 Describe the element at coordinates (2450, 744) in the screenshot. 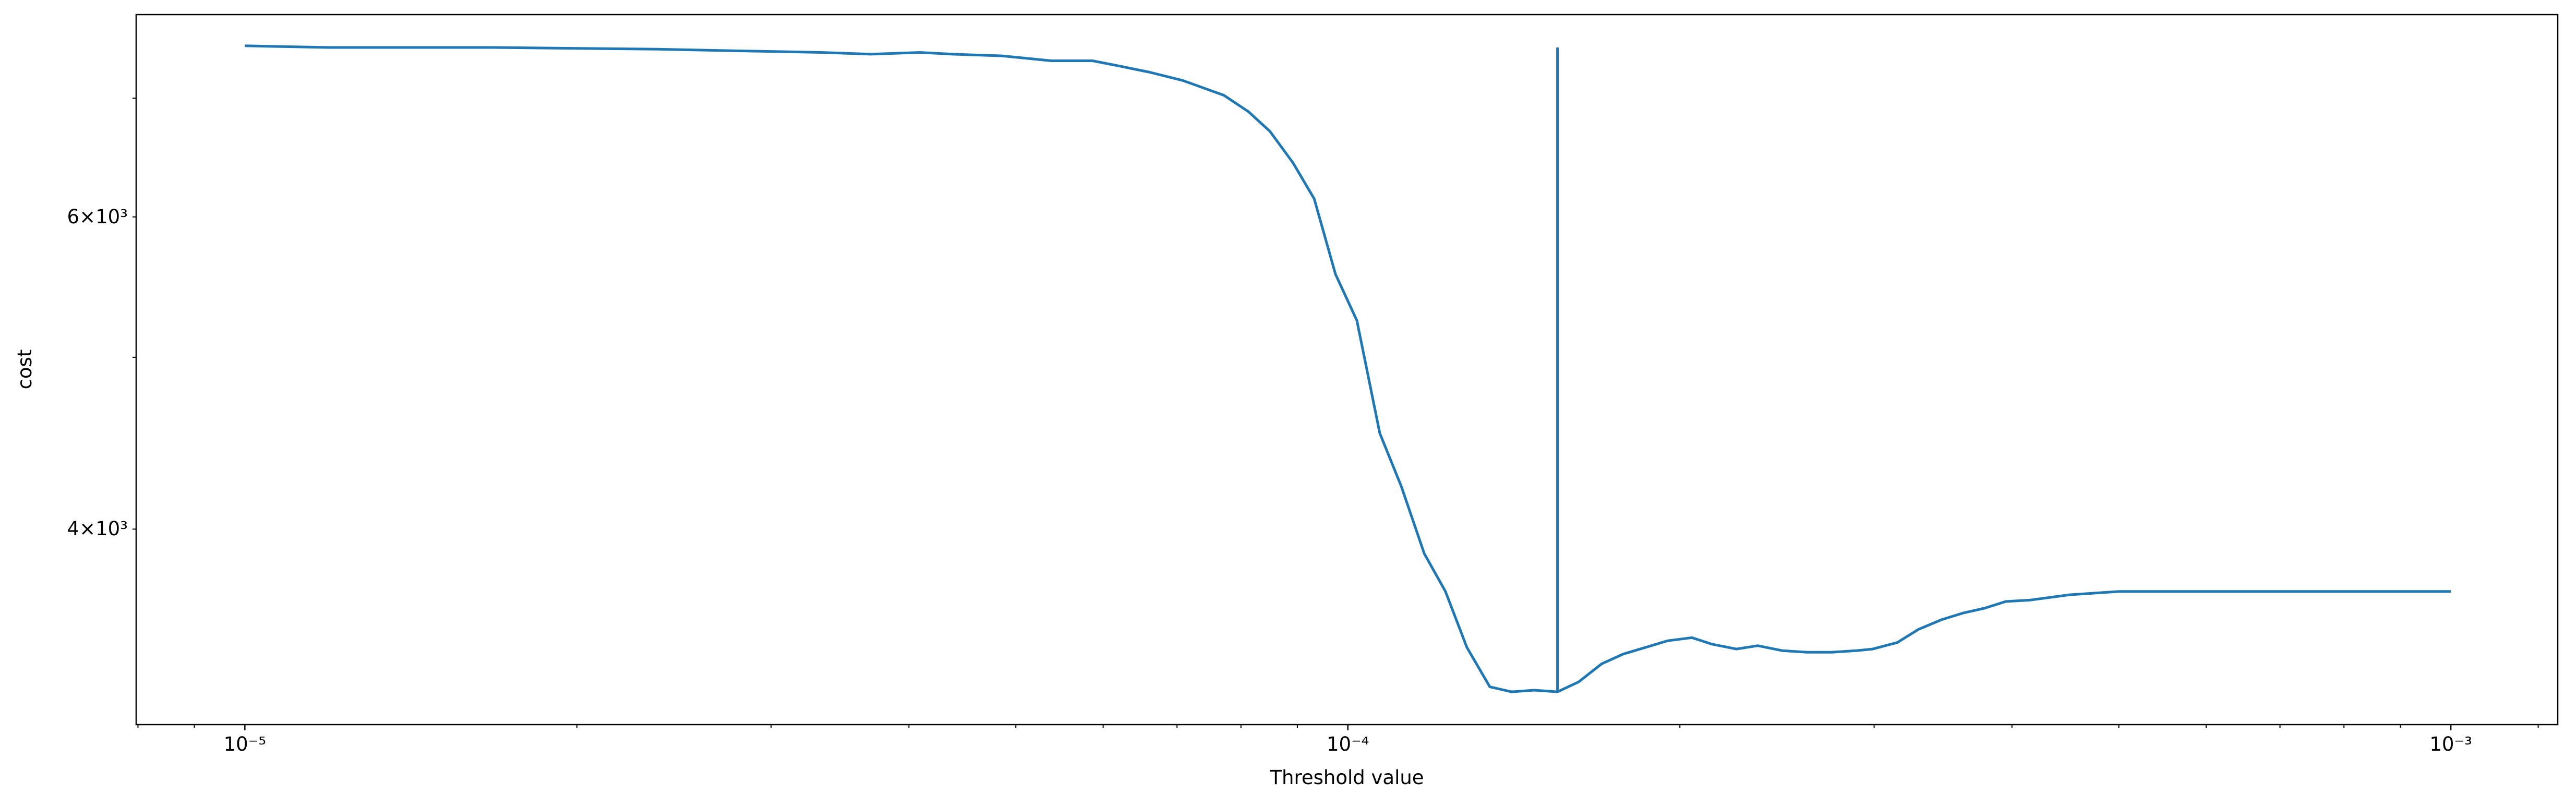

I see `x-tick-label: 10⁻³` at that location.